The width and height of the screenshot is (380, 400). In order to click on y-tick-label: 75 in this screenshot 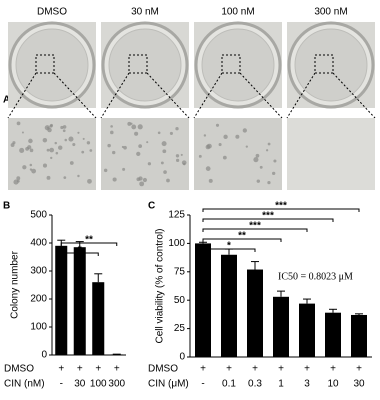, I will do `click(180, 271)`.